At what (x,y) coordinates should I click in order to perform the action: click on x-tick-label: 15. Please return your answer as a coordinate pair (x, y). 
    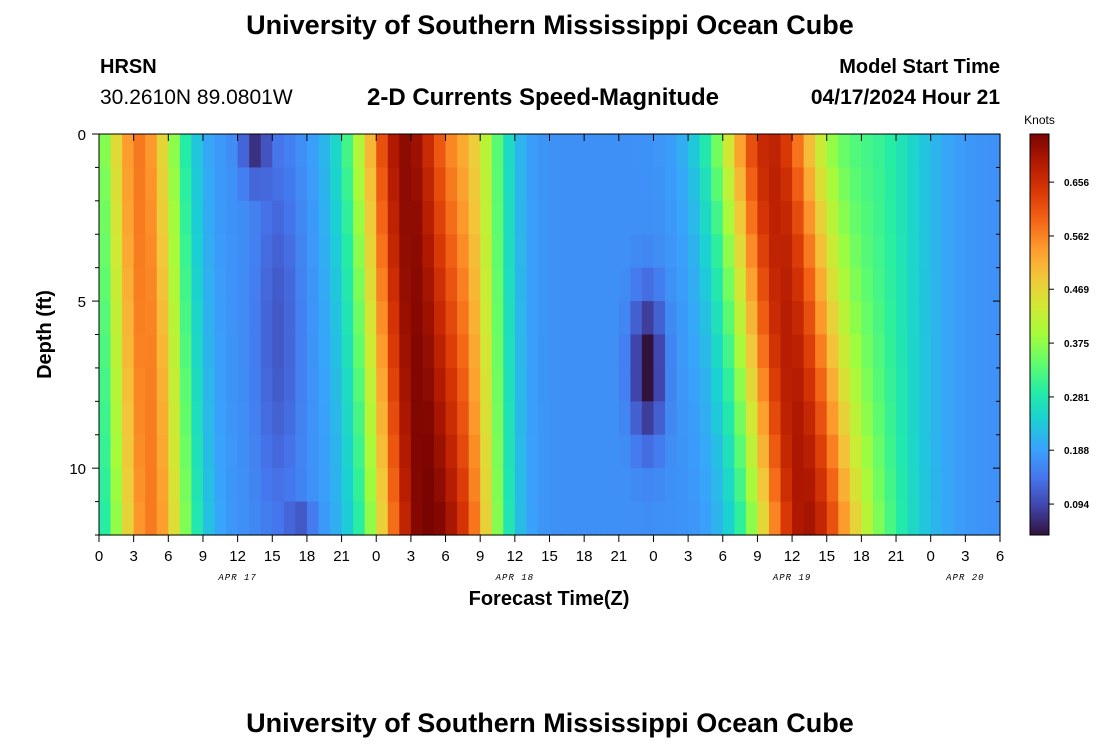
    Looking at the image, I should click on (826, 556).